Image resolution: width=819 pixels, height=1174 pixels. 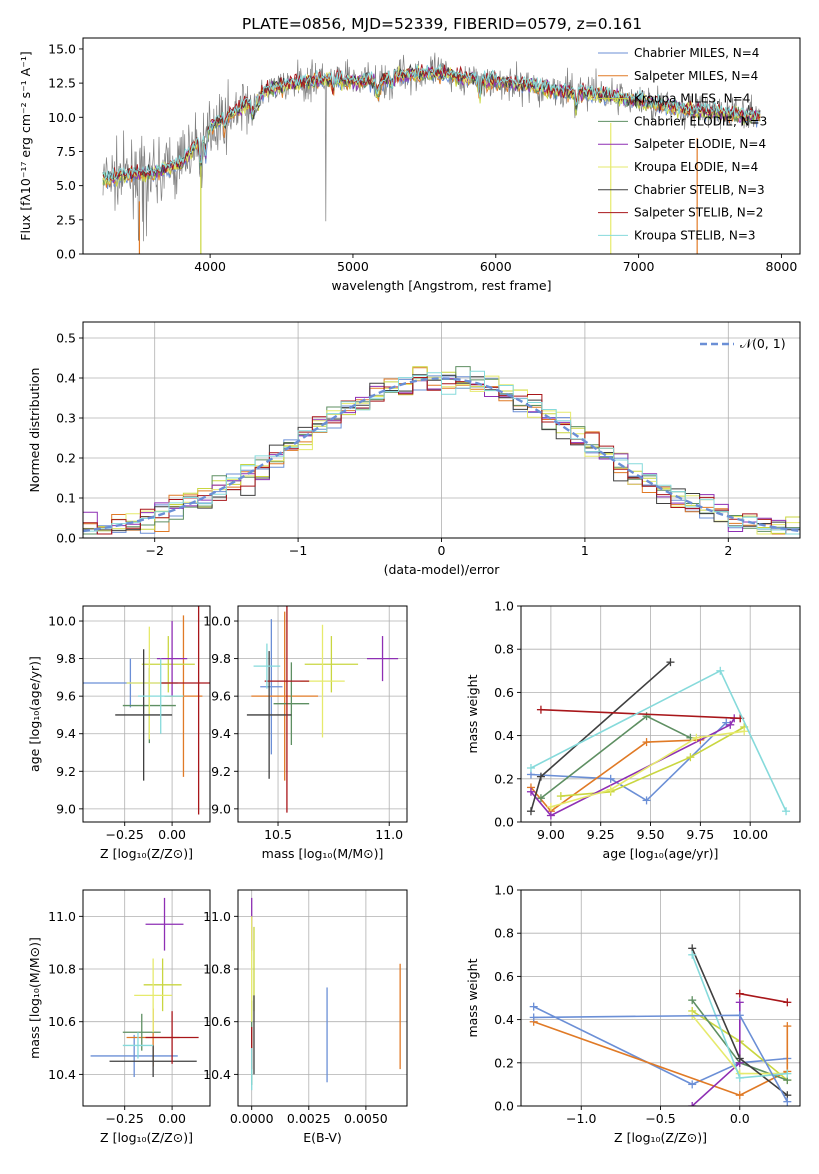 I want to click on y-tick-label: 10.8, so click(x=217, y=969).